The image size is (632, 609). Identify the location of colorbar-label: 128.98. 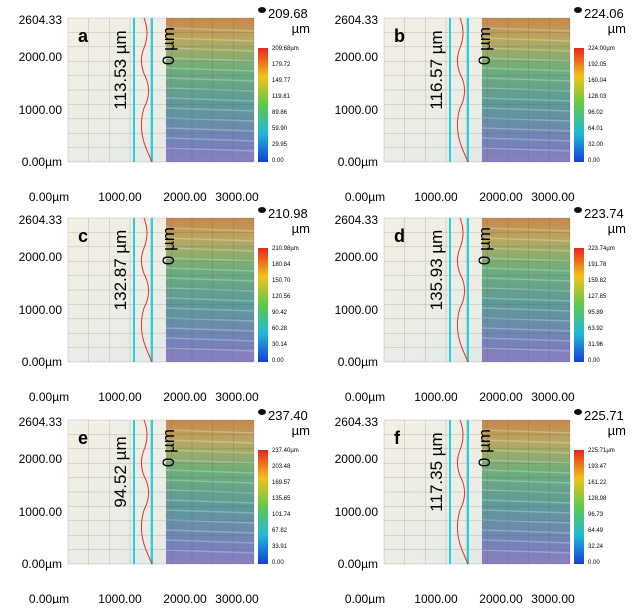
(597, 499).